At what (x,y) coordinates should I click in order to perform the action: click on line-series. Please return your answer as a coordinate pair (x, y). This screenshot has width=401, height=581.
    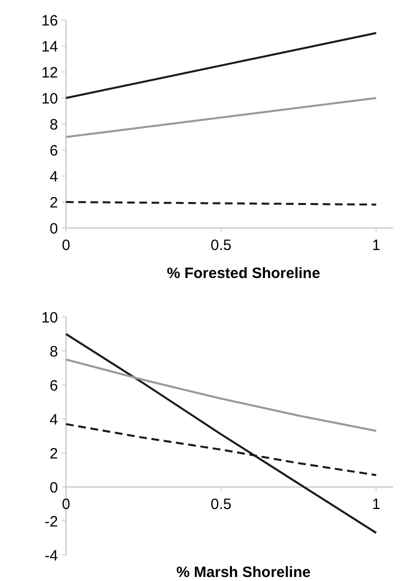
    Looking at the image, I should click on (221, 395).